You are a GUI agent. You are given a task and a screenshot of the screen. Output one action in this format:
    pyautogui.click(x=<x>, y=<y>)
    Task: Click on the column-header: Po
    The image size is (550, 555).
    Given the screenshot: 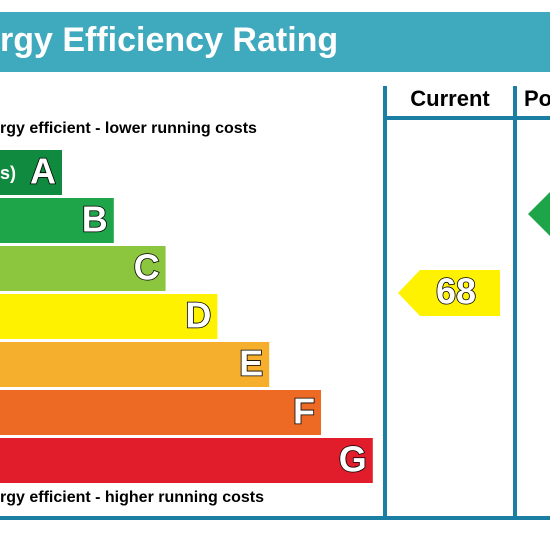 What is the action you would take?
    pyautogui.click(x=537, y=98)
    